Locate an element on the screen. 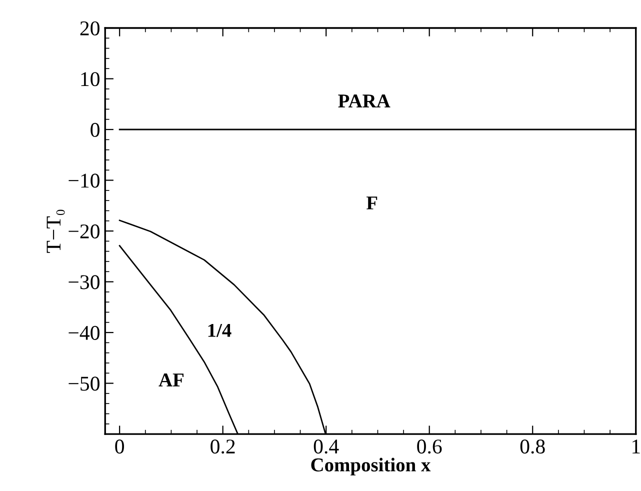 This screenshot has width=641, height=491. x-axis-title: Composition x is located at coordinates (371, 467).